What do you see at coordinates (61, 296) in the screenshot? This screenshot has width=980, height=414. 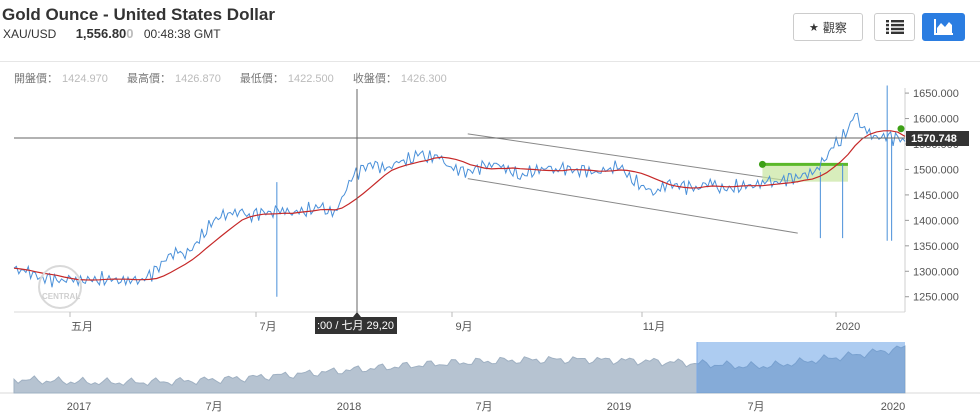 I see `watermark-text: CENTRAL` at bounding box center [61, 296].